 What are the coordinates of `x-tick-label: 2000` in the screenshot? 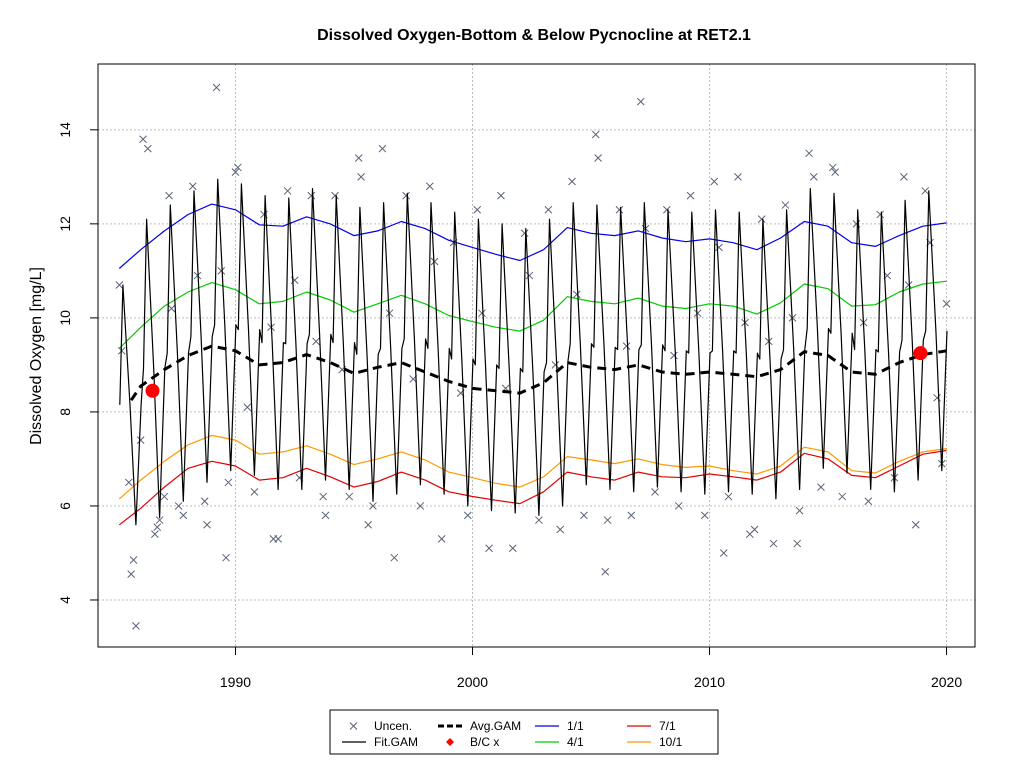 It's located at (472, 682).